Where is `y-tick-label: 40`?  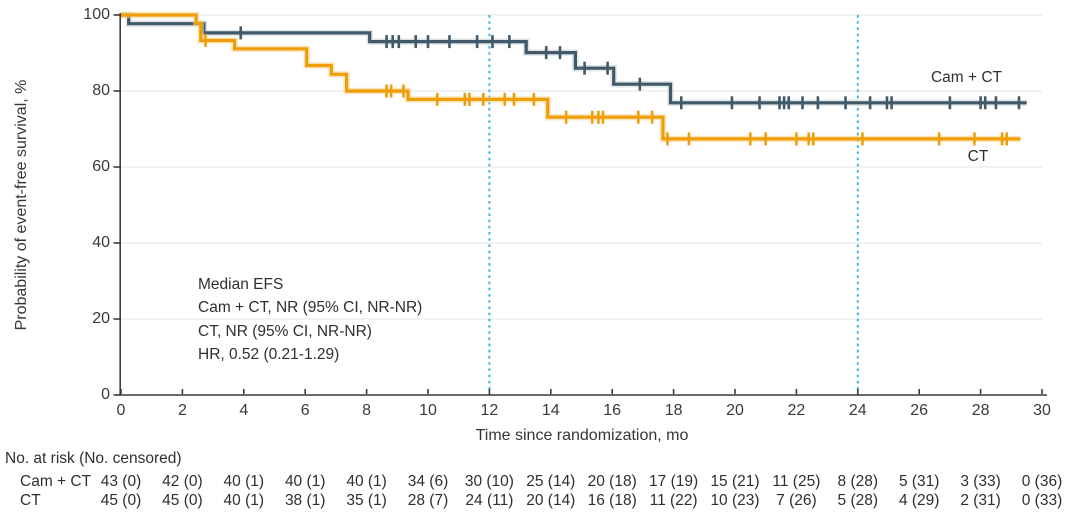 y-tick-label: 40 is located at coordinates (101, 242).